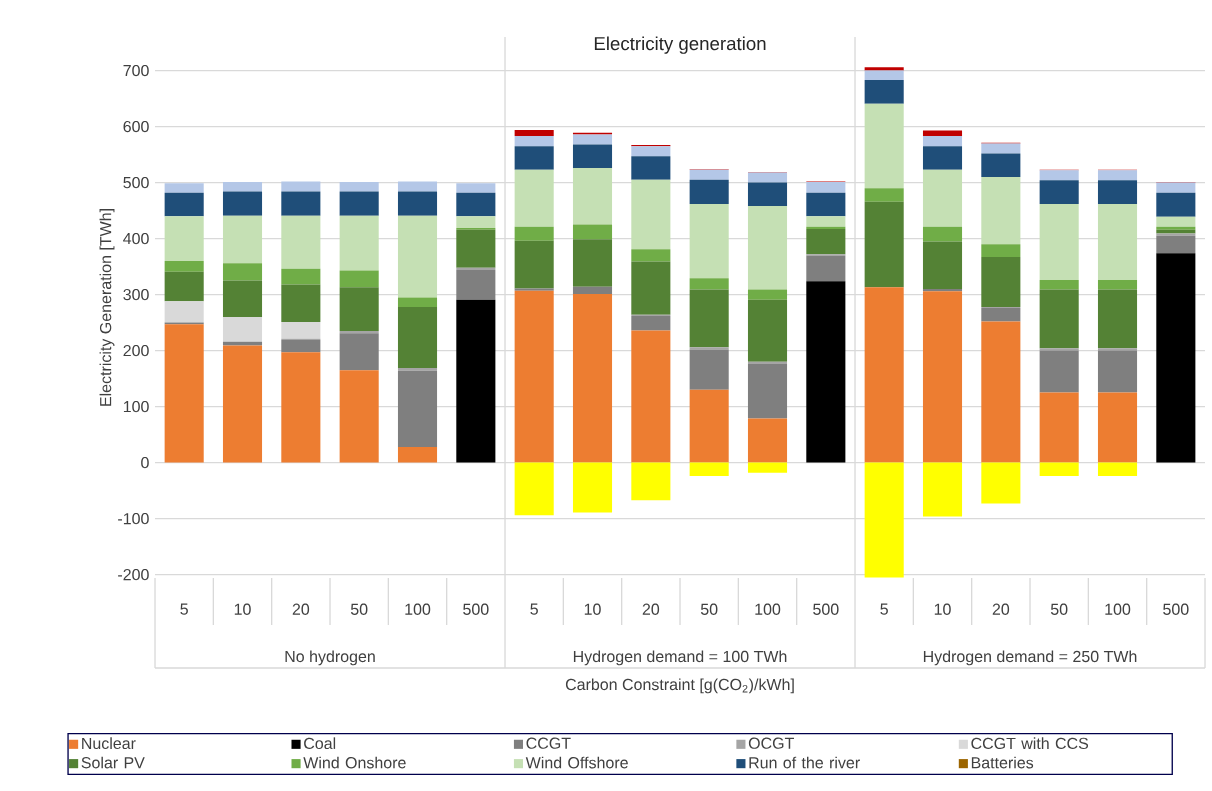  I want to click on text: No hydrogen, so click(330, 658).